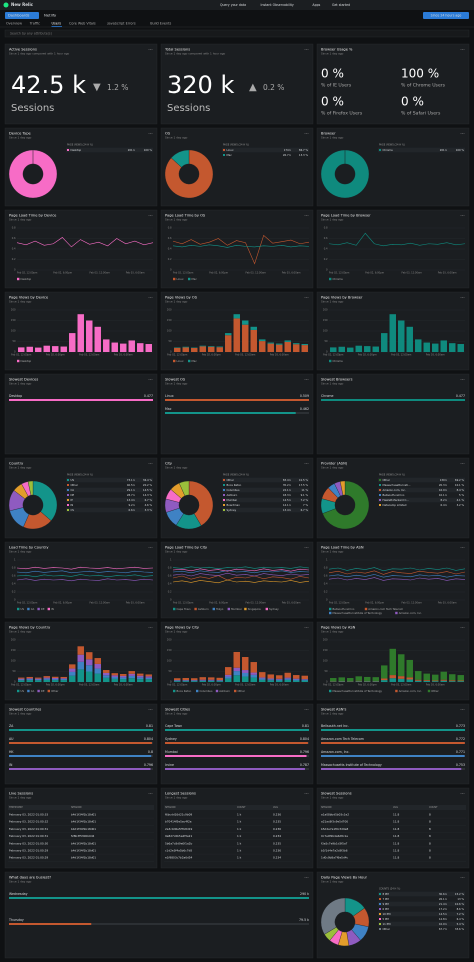 The height and width of the screenshot is (962, 474). What do you see at coordinates (237, 33) in the screenshot?
I see `filter-bar` at bounding box center [237, 33].